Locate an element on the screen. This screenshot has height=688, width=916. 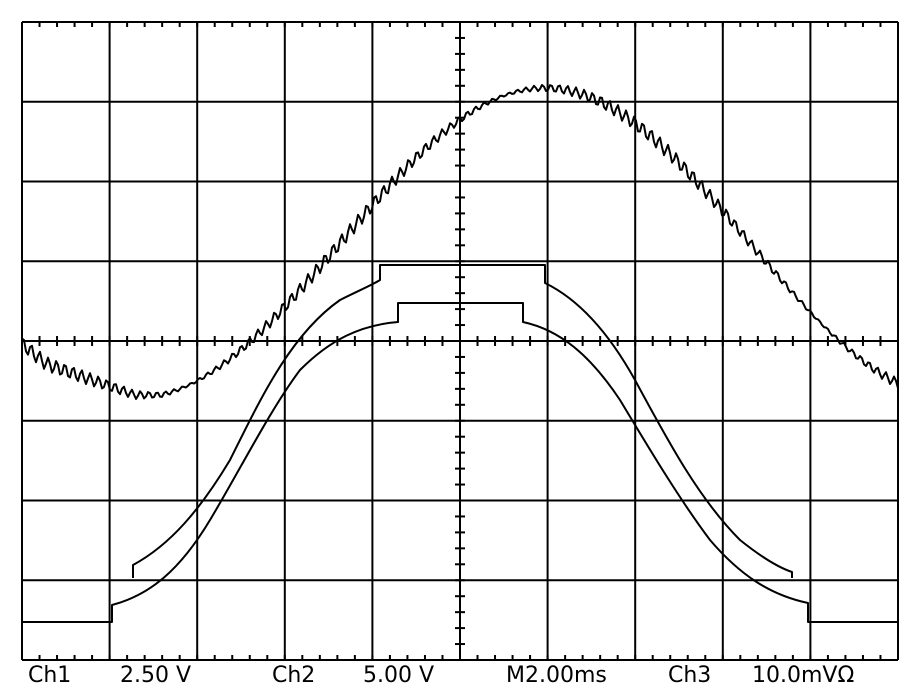
ch3-scale: 10.0mVΩ is located at coordinates (803, 675).